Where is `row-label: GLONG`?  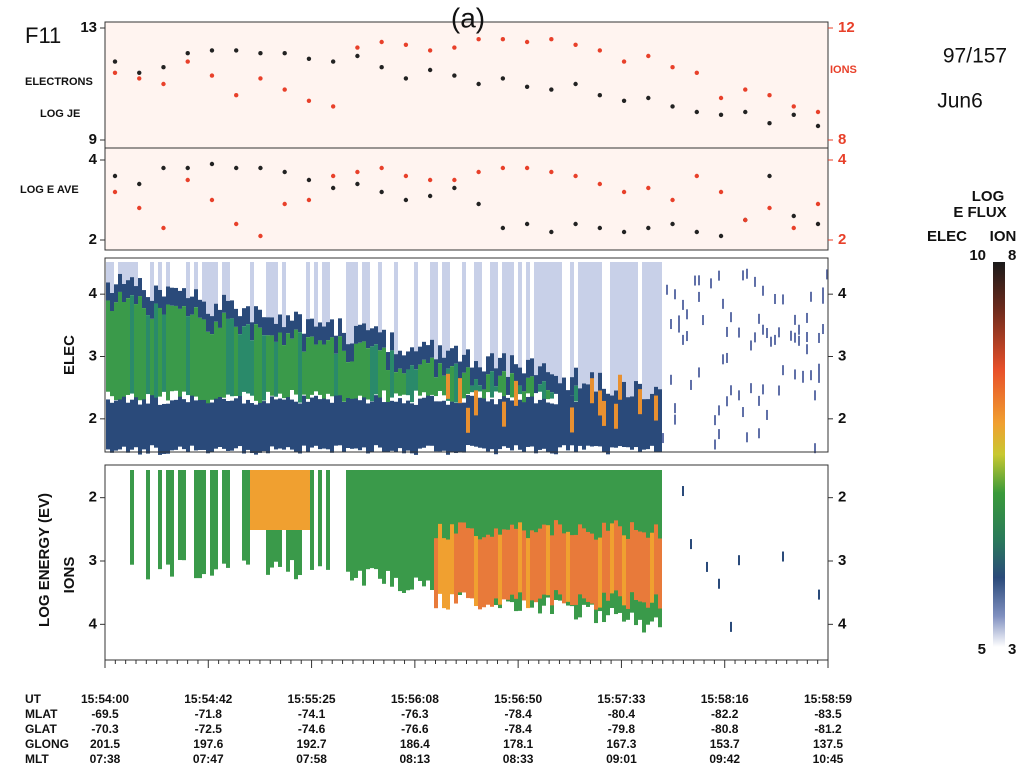
row-label: GLONG is located at coordinates (47, 744).